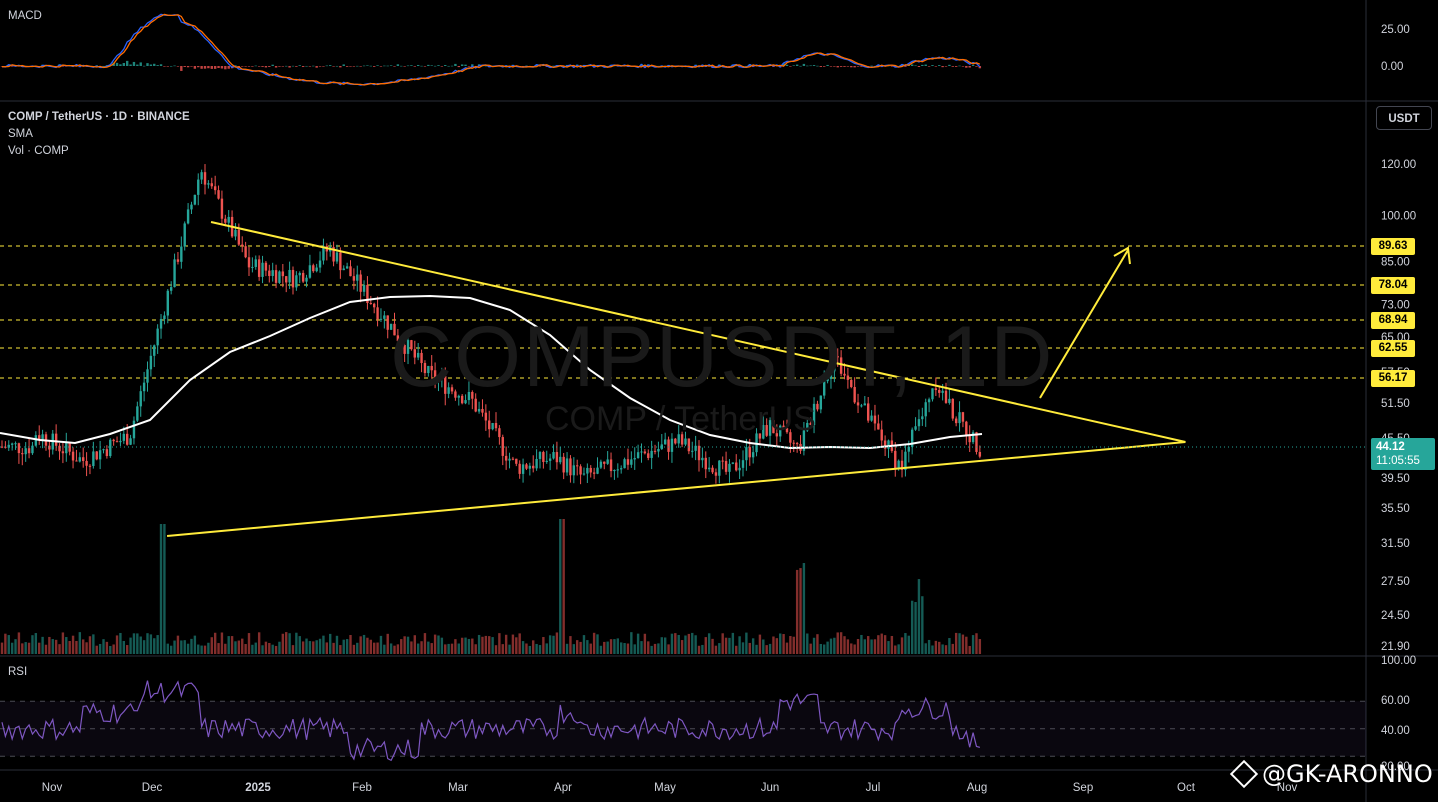 The width and height of the screenshot is (1438, 802). What do you see at coordinates (1395, 582) in the screenshot?
I see `price-tick: 27.50` at bounding box center [1395, 582].